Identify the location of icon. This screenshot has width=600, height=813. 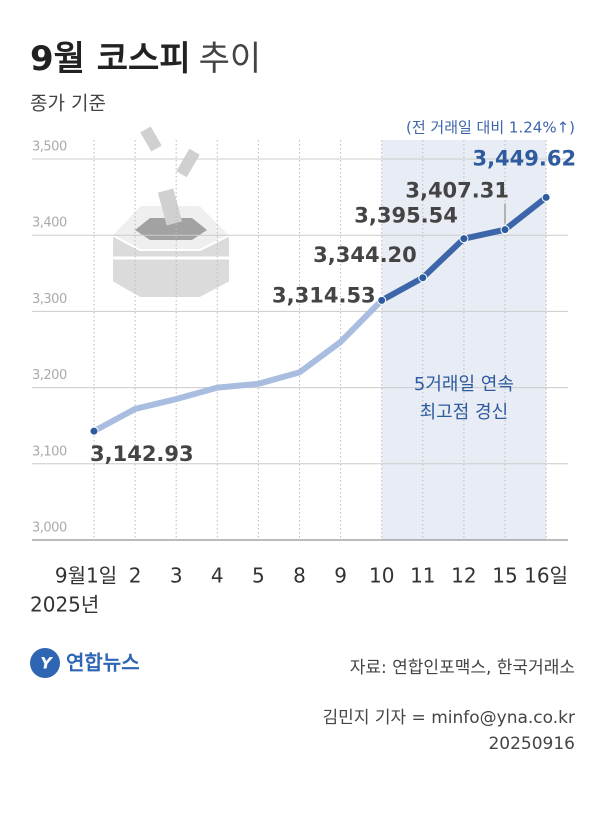
(171, 212).